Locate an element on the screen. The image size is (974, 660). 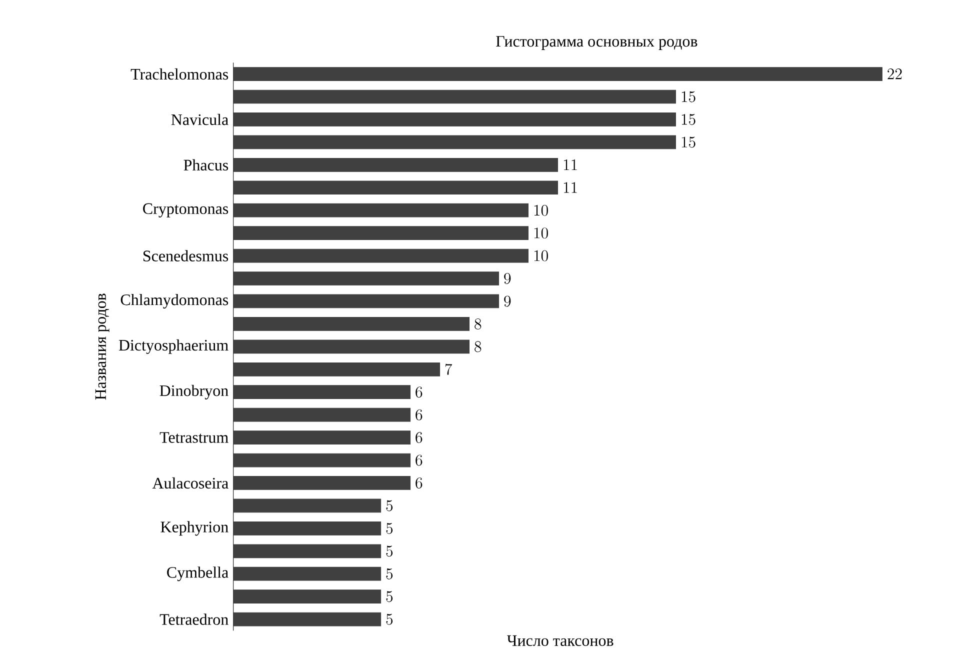
y-tick-label: Dinobryon is located at coordinates (194, 392).